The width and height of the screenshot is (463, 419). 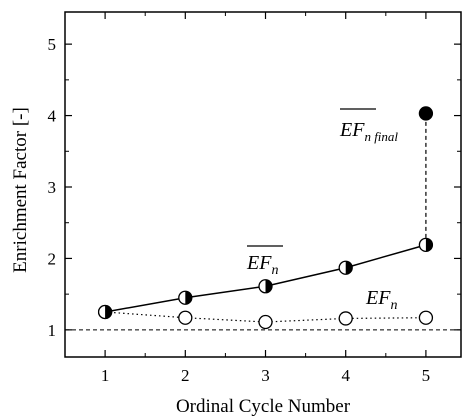 What do you see at coordinates (274, 270) in the screenshot?
I see `annotation-efn-bar-sub: n` at bounding box center [274, 270].